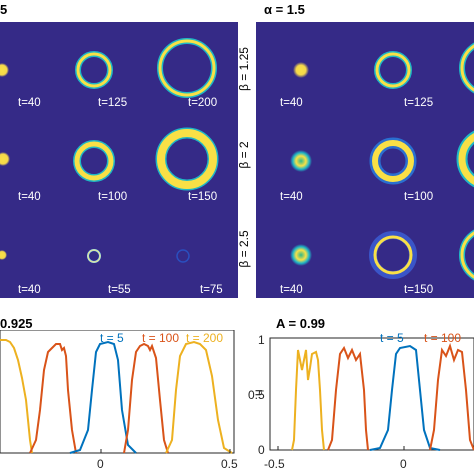 The height and width of the screenshot is (474, 474). Describe the element at coordinates (261, 340) in the screenshot. I see `y-tick-label: 1` at that location.